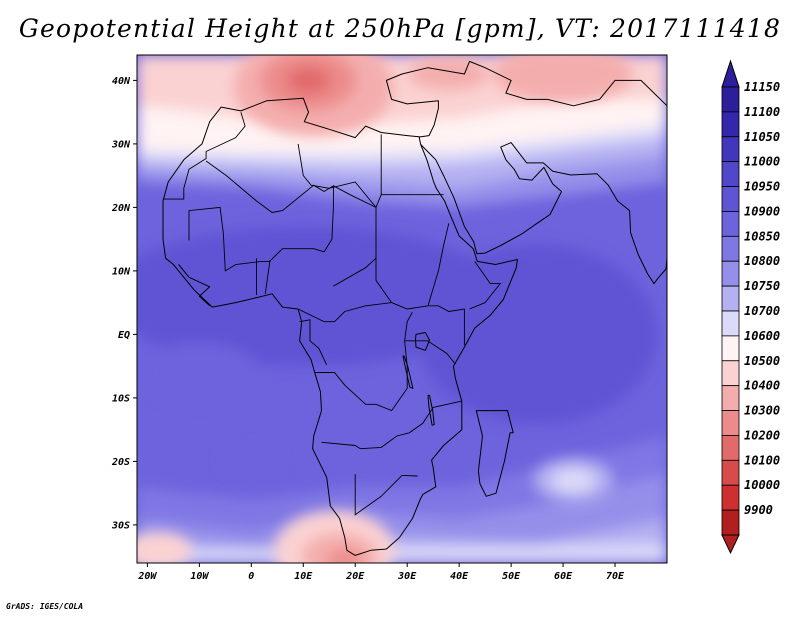 This screenshot has height=618, width=800. Describe the element at coordinates (391, 425) in the screenshot. I see `border-south-central` at that location.